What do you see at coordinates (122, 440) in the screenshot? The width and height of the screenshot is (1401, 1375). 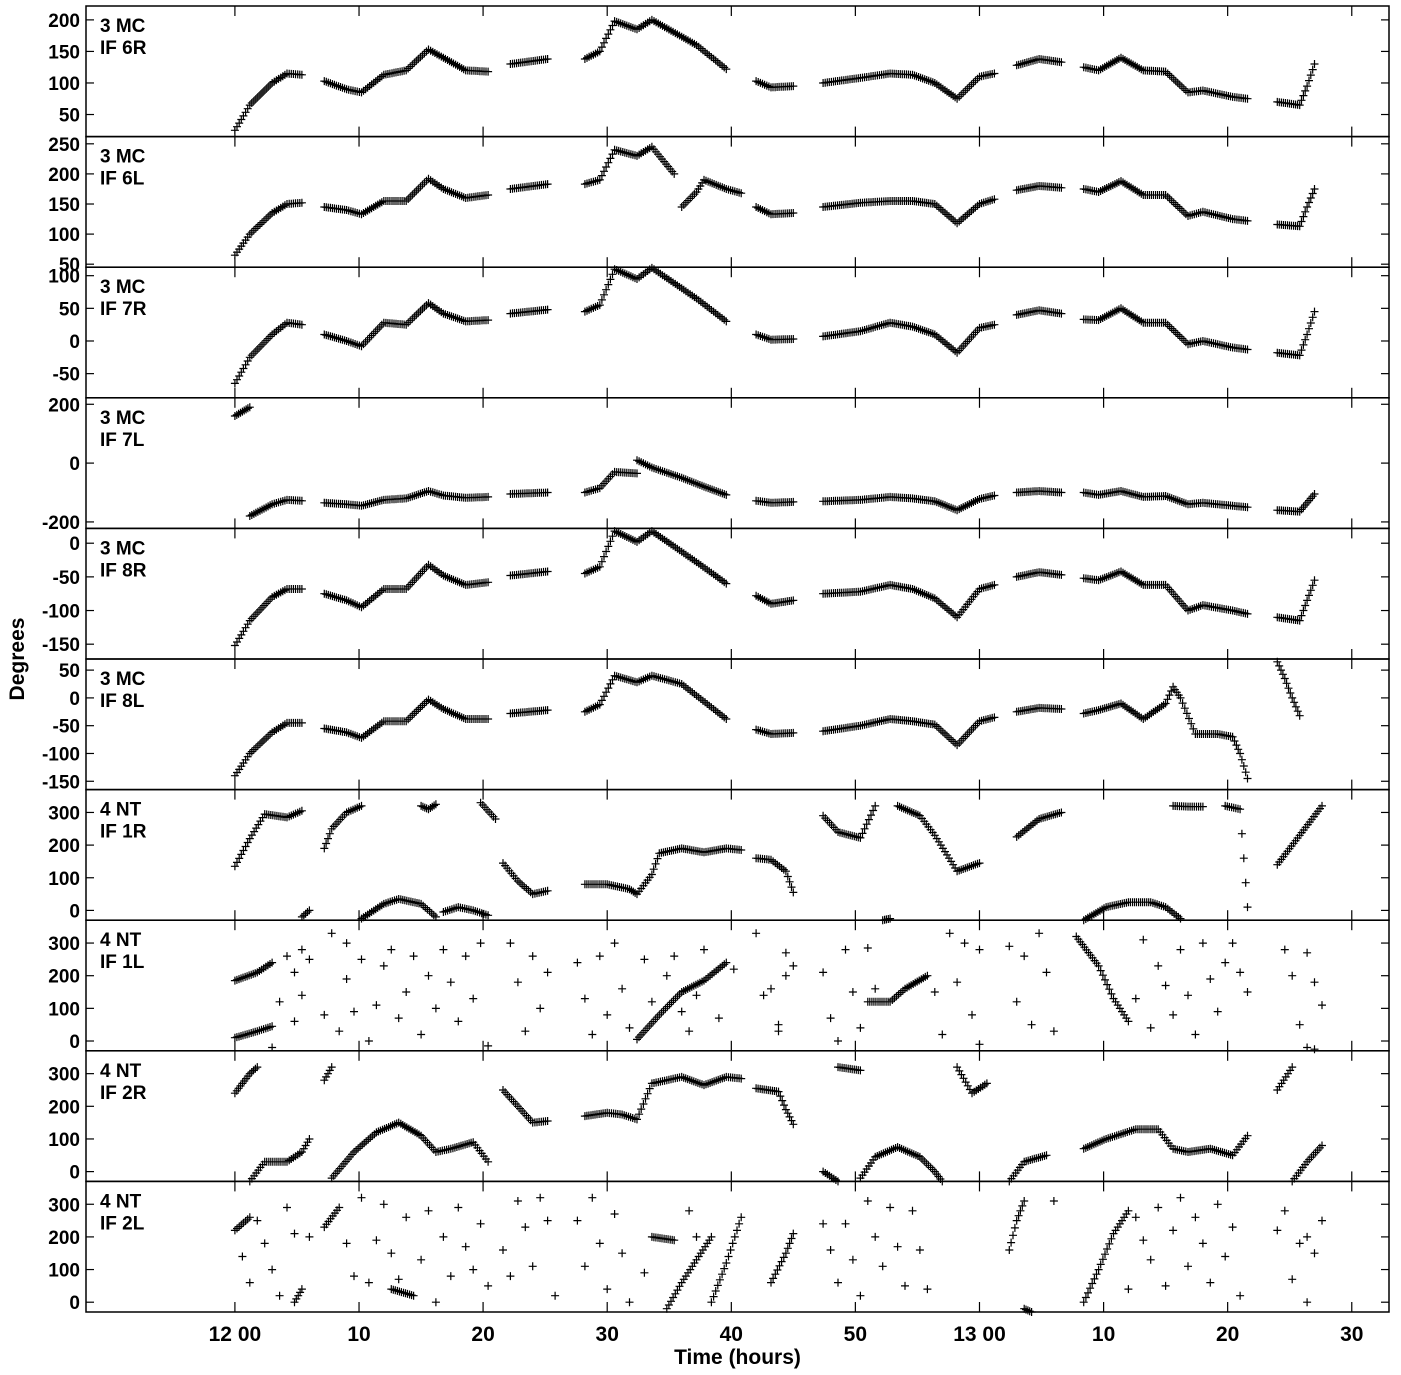 I see `panel-label: IF 7L` at bounding box center [122, 440].